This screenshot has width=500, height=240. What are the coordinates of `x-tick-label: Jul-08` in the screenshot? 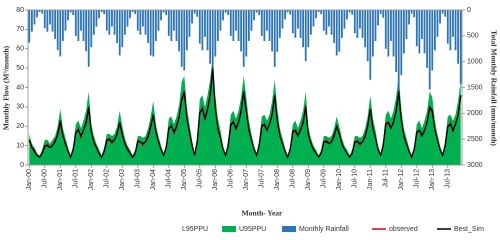 It's located at (293, 178).